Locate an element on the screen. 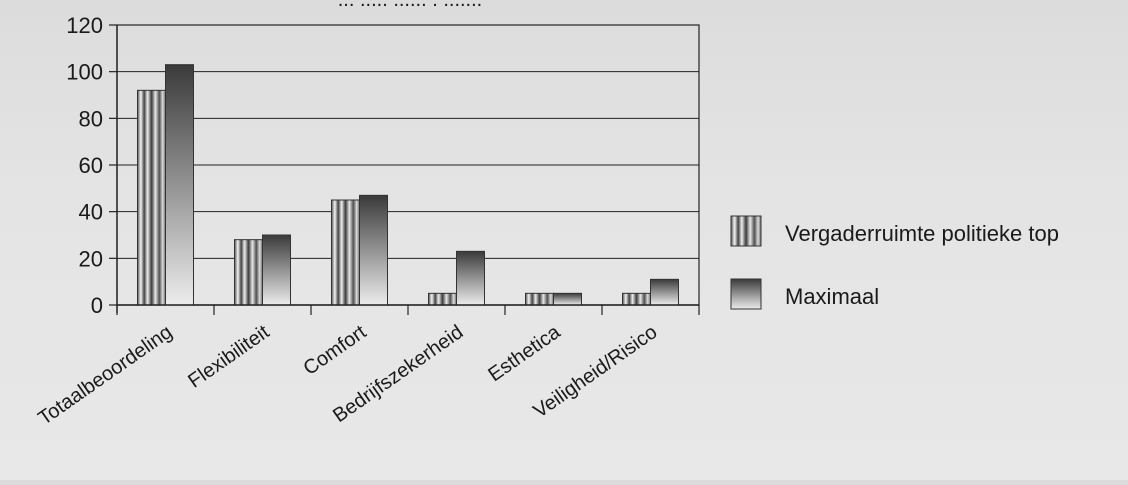 The height and width of the screenshot is (485, 1128). legend-swatch-vergaderruimte is located at coordinates (746, 231).